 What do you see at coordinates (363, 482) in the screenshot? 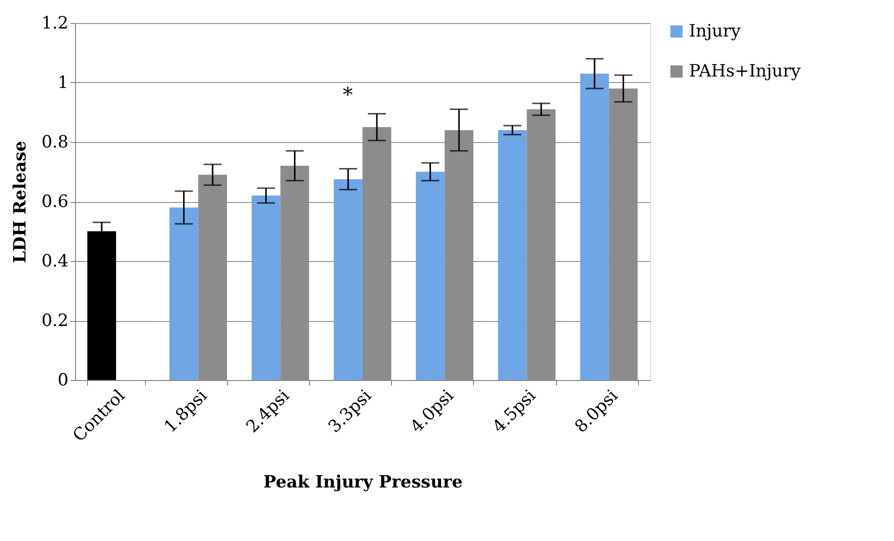
I see `x-axis-title: Peak Injury Pressure` at bounding box center [363, 482].